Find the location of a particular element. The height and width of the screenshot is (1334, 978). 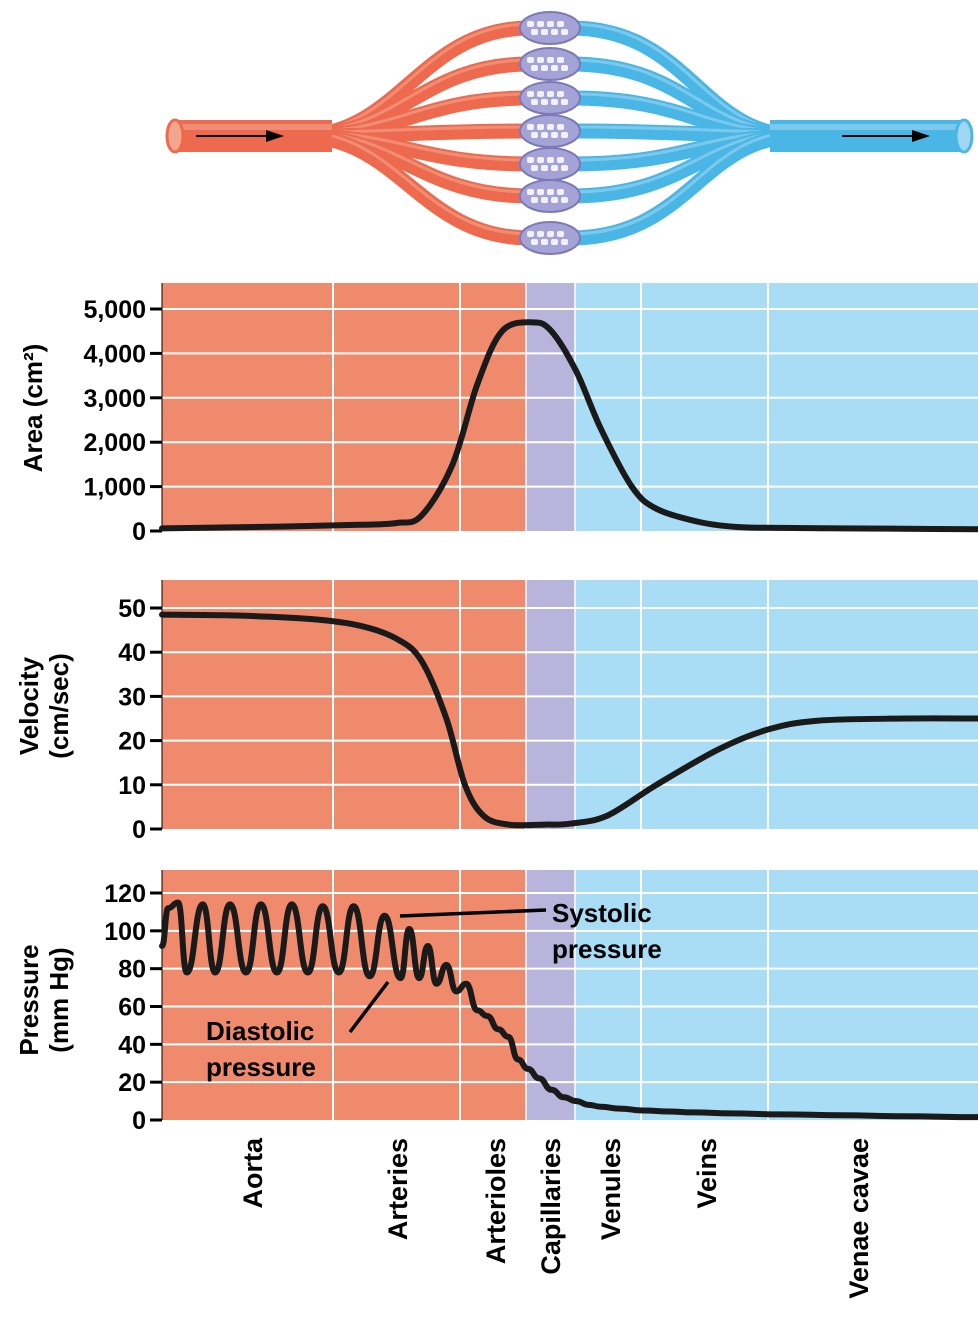

aorta-opening is located at coordinates (175, 136).